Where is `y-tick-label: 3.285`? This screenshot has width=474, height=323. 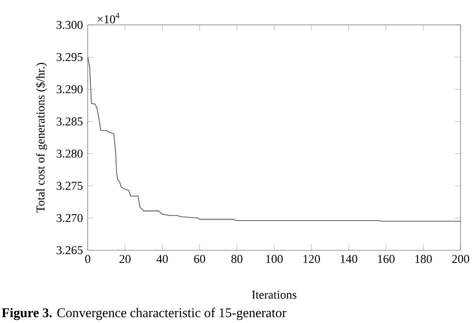
y-tick-label: 3.285 is located at coordinates (69, 121).